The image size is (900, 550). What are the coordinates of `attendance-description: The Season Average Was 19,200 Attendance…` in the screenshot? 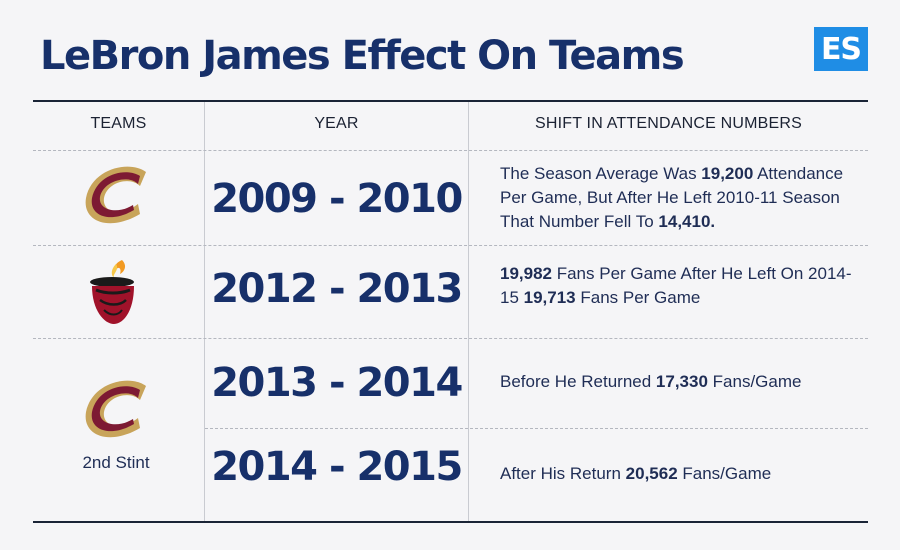 It's located at (672, 197).